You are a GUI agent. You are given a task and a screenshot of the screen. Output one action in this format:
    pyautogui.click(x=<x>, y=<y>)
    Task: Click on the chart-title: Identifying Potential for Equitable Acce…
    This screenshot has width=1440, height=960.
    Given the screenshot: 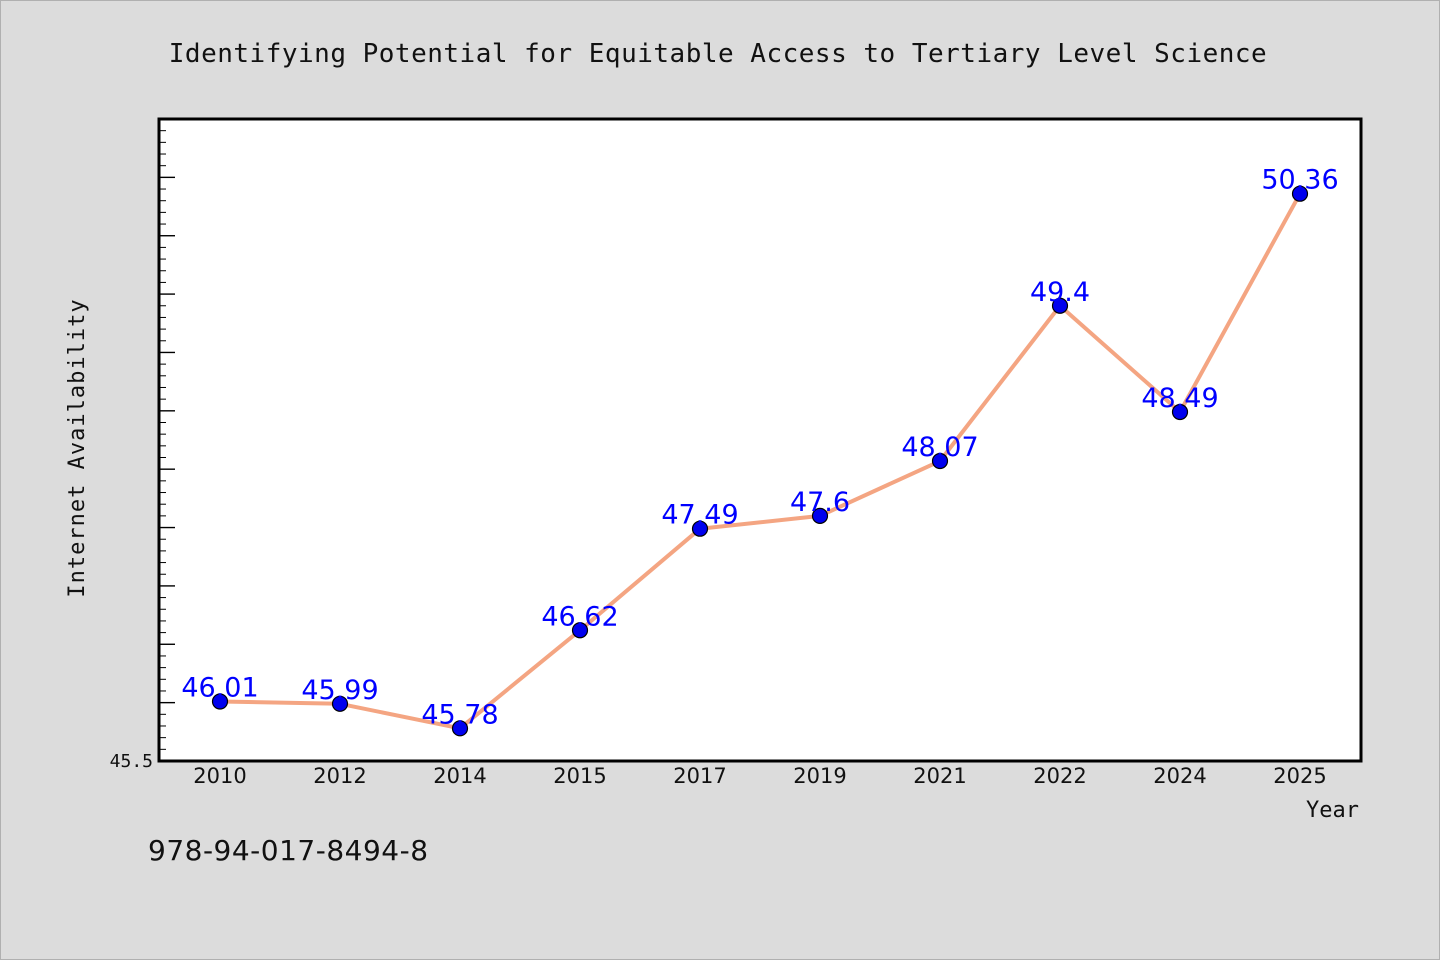 What is the action you would take?
    pyautogui.click(x=718, y=54)
    